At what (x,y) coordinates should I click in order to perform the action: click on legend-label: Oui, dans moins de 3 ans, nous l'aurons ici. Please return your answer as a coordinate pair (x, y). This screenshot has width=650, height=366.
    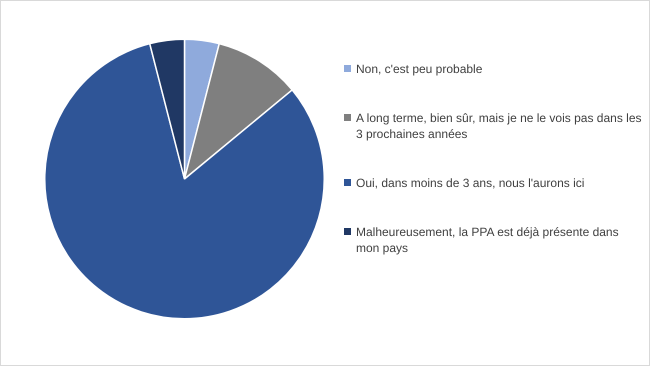
    Looking at the image, I should click on (470, 183).